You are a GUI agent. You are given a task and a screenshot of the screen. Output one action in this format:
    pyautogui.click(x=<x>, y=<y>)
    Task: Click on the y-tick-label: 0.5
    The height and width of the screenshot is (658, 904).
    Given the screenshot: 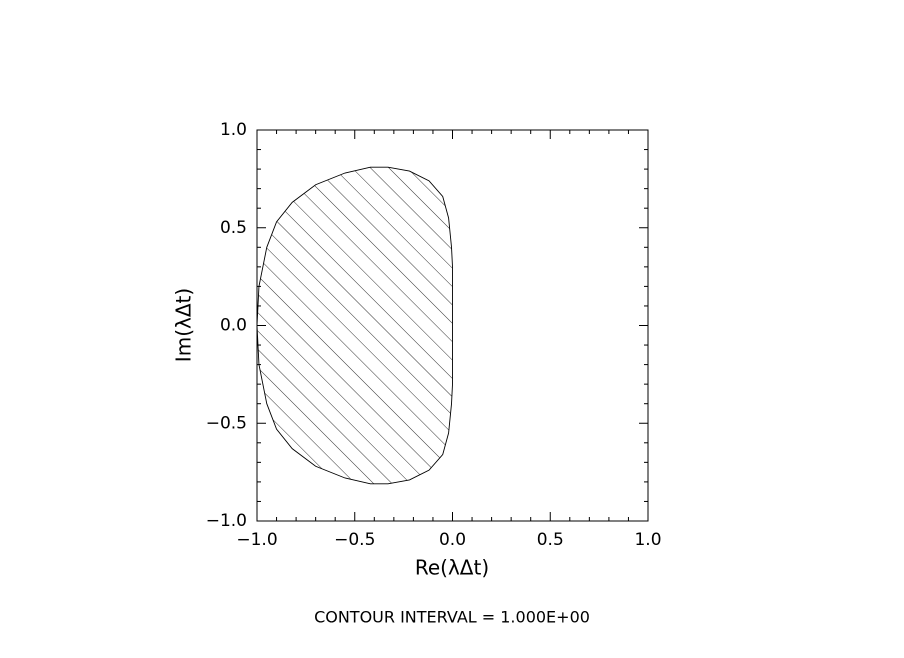 What is the action you would take?
    pyautogui.click(x=233, y=228)
    